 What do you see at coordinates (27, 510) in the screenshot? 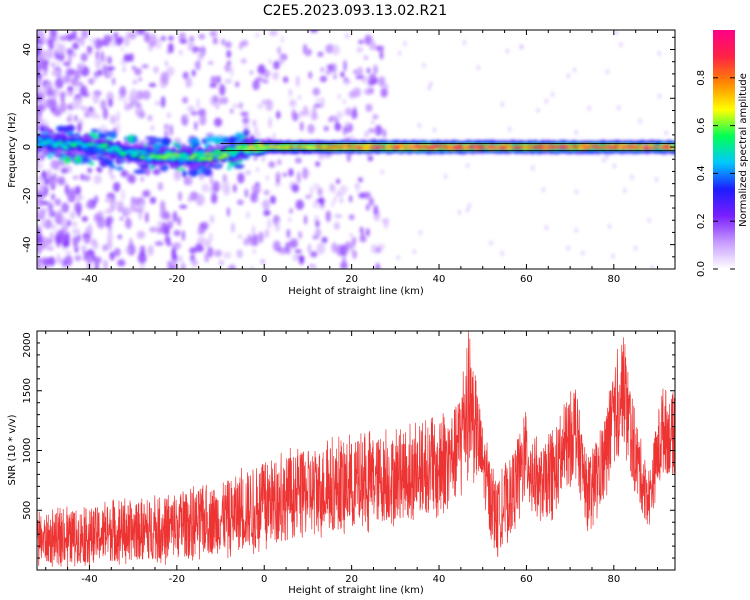
I see `snr-y-tick-label: 500` at bounding box center [27, 510].